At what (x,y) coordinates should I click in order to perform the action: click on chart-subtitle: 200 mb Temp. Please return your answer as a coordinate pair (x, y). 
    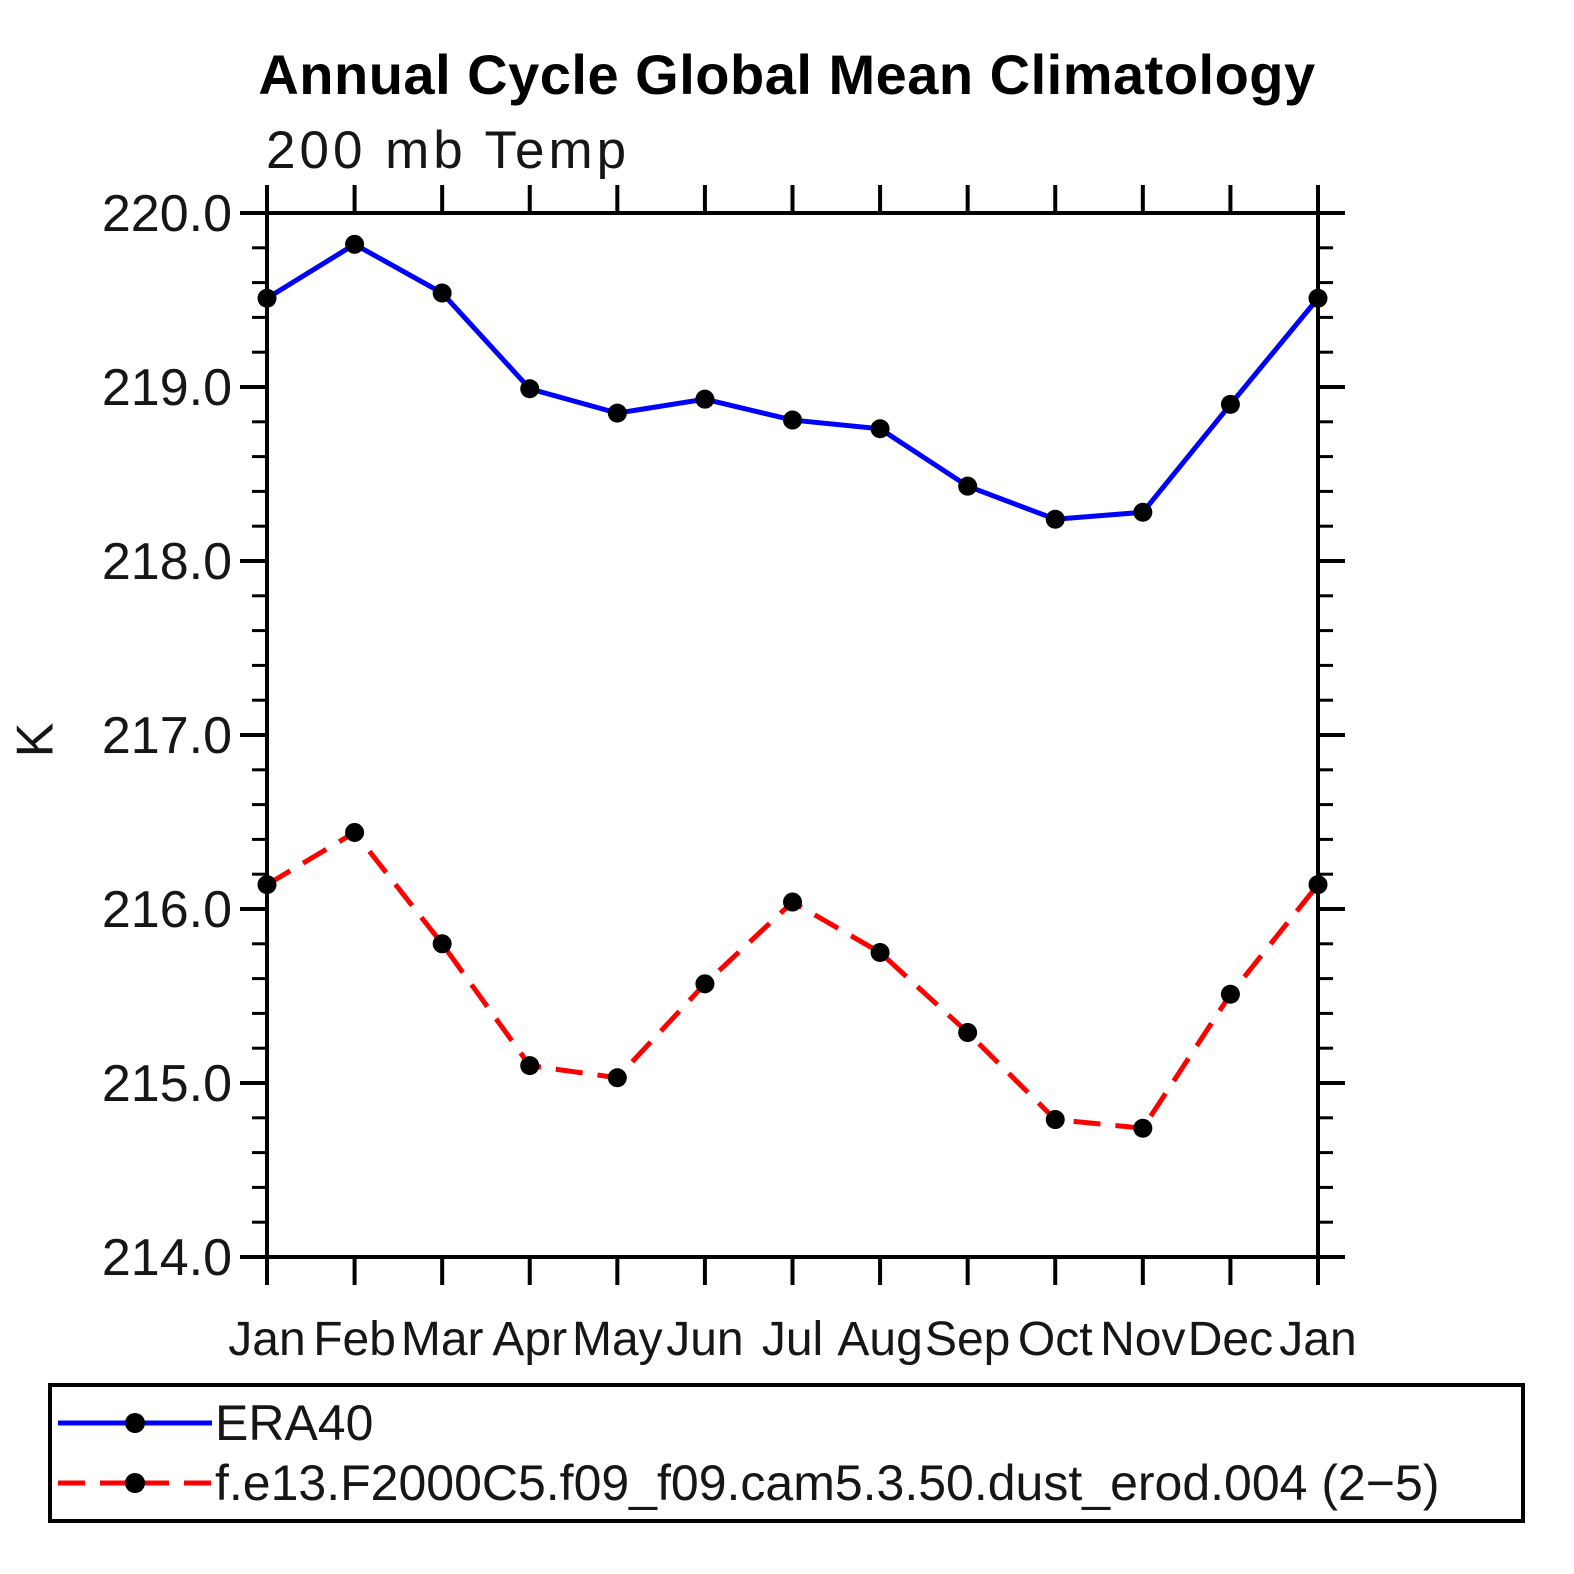
    Looking at the image, I should click on (448, 150).